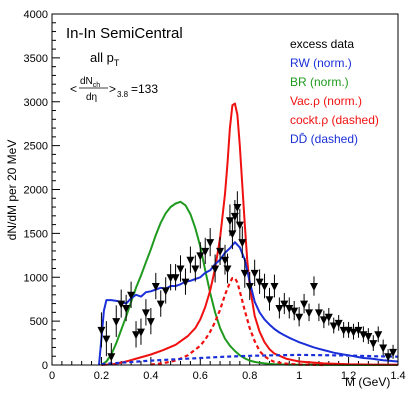  What do you see at coordinates (124, 33) in the screenshot?
I see `chart-annotation-system: In-In SemiCentral` at bounding box center [124, 33].